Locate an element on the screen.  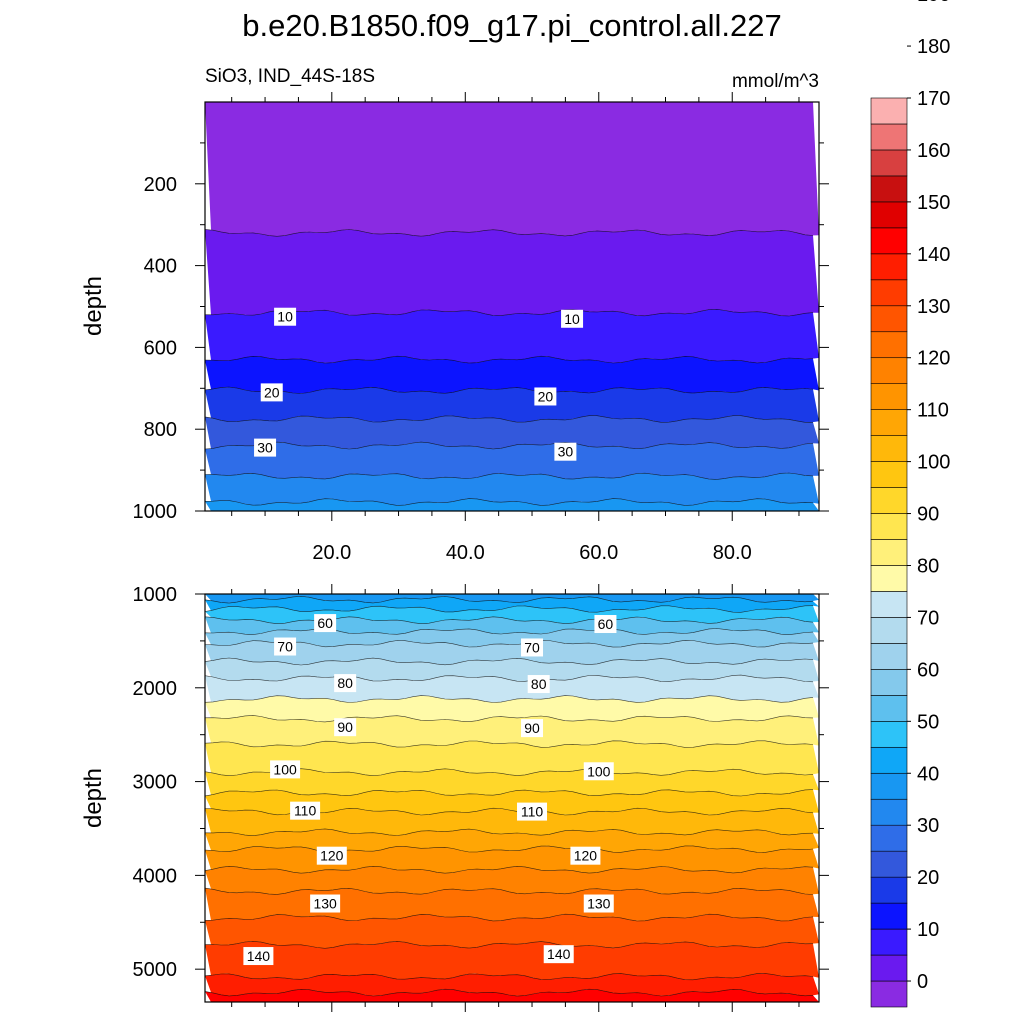
x-tick-label: 60.0 is located at coordinates (598, 553).